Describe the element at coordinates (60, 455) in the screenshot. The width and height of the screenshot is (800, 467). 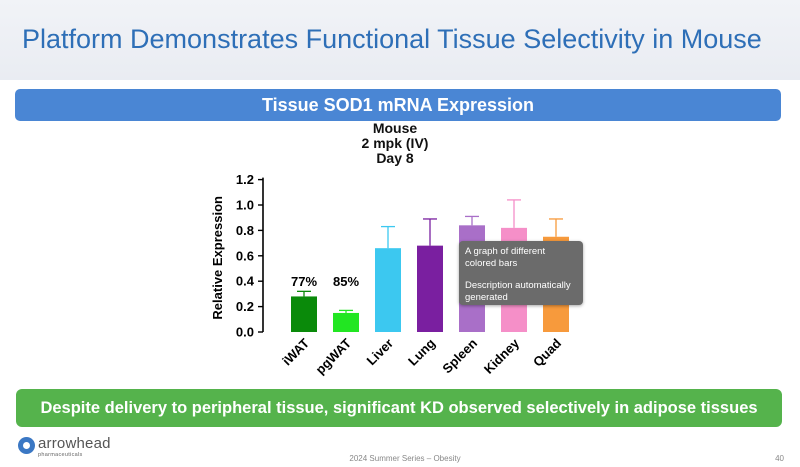
I see `logo-subtitle: pharmaceuticals` at that location.